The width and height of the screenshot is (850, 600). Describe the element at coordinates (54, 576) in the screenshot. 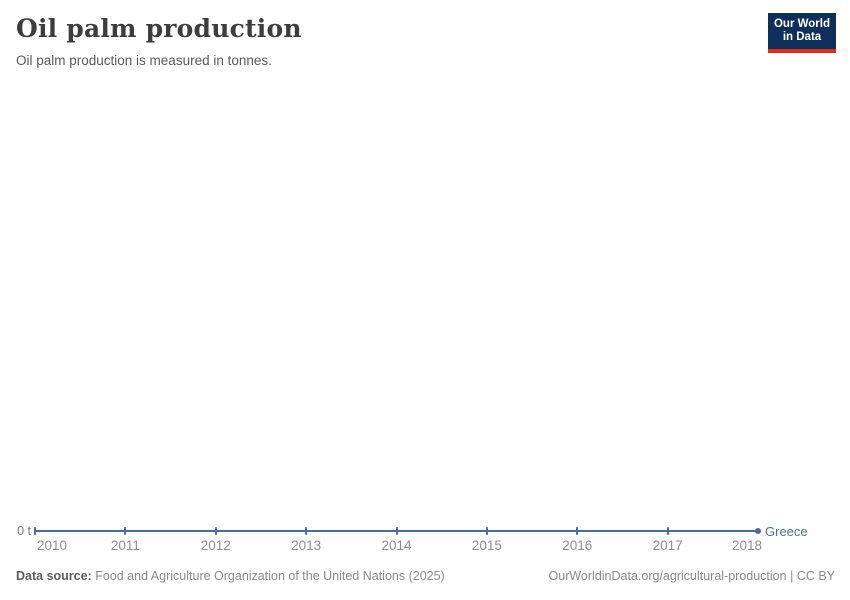

I see `data-source-label: Data source:` at that location.